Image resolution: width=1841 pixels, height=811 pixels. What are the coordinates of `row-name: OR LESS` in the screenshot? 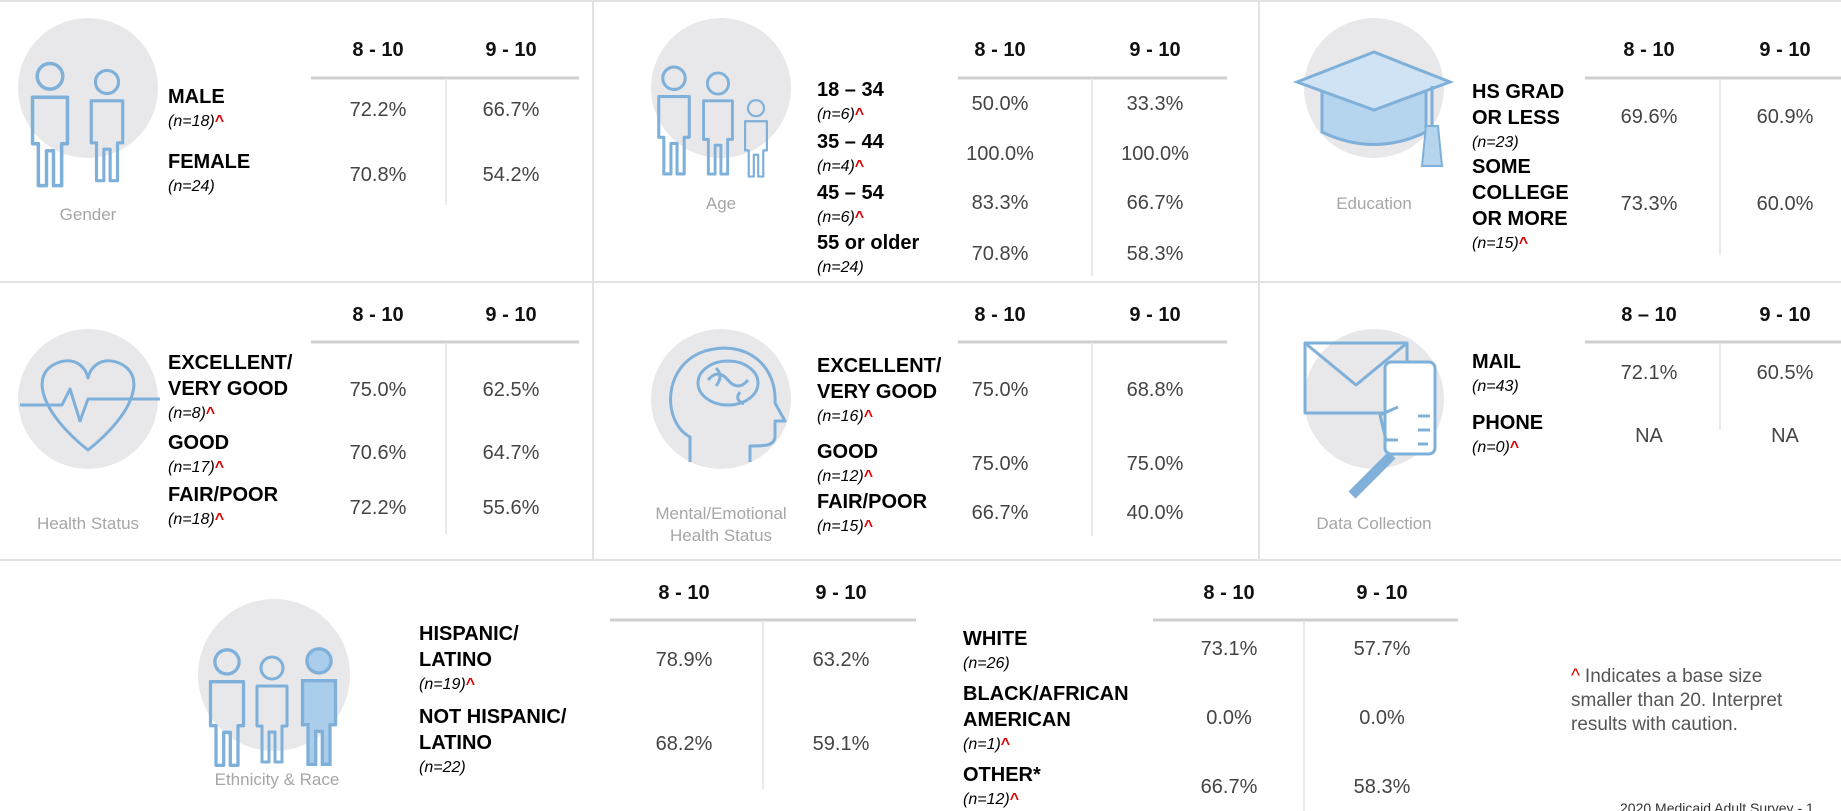 It's located at (1516, 118).